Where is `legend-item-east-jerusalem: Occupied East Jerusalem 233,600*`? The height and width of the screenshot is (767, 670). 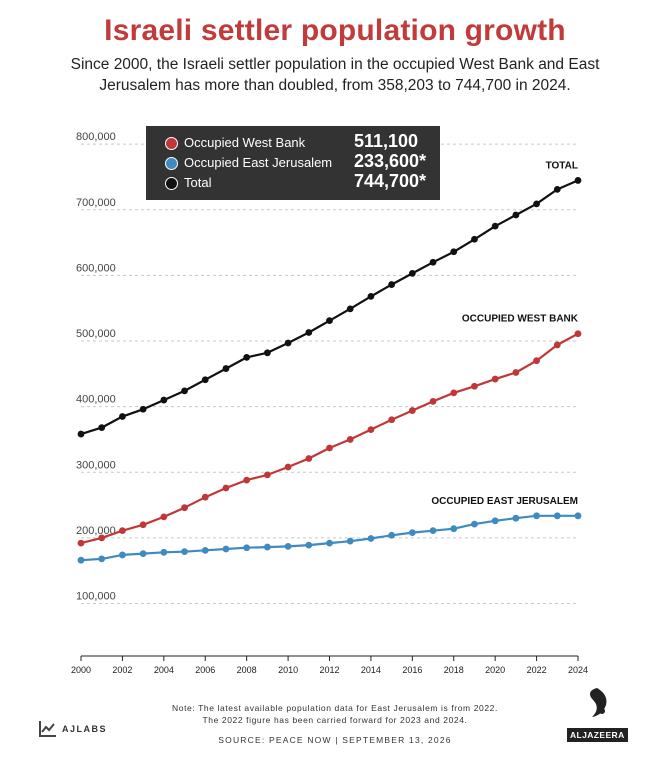 legend-item-east-jerusalem: Occupied East Jerusalem 233,600* is located at coordinates (293, 162).